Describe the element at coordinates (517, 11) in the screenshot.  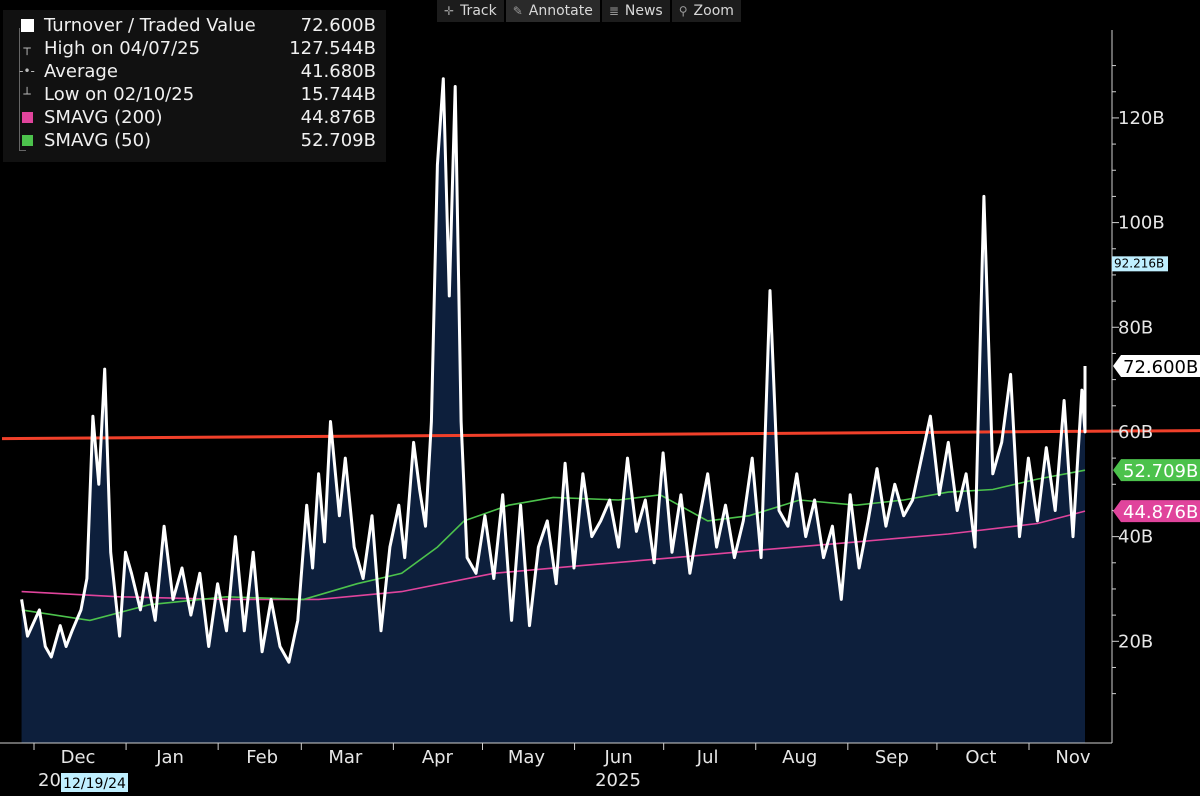
I see `pencil-icon: ✎` at that location.